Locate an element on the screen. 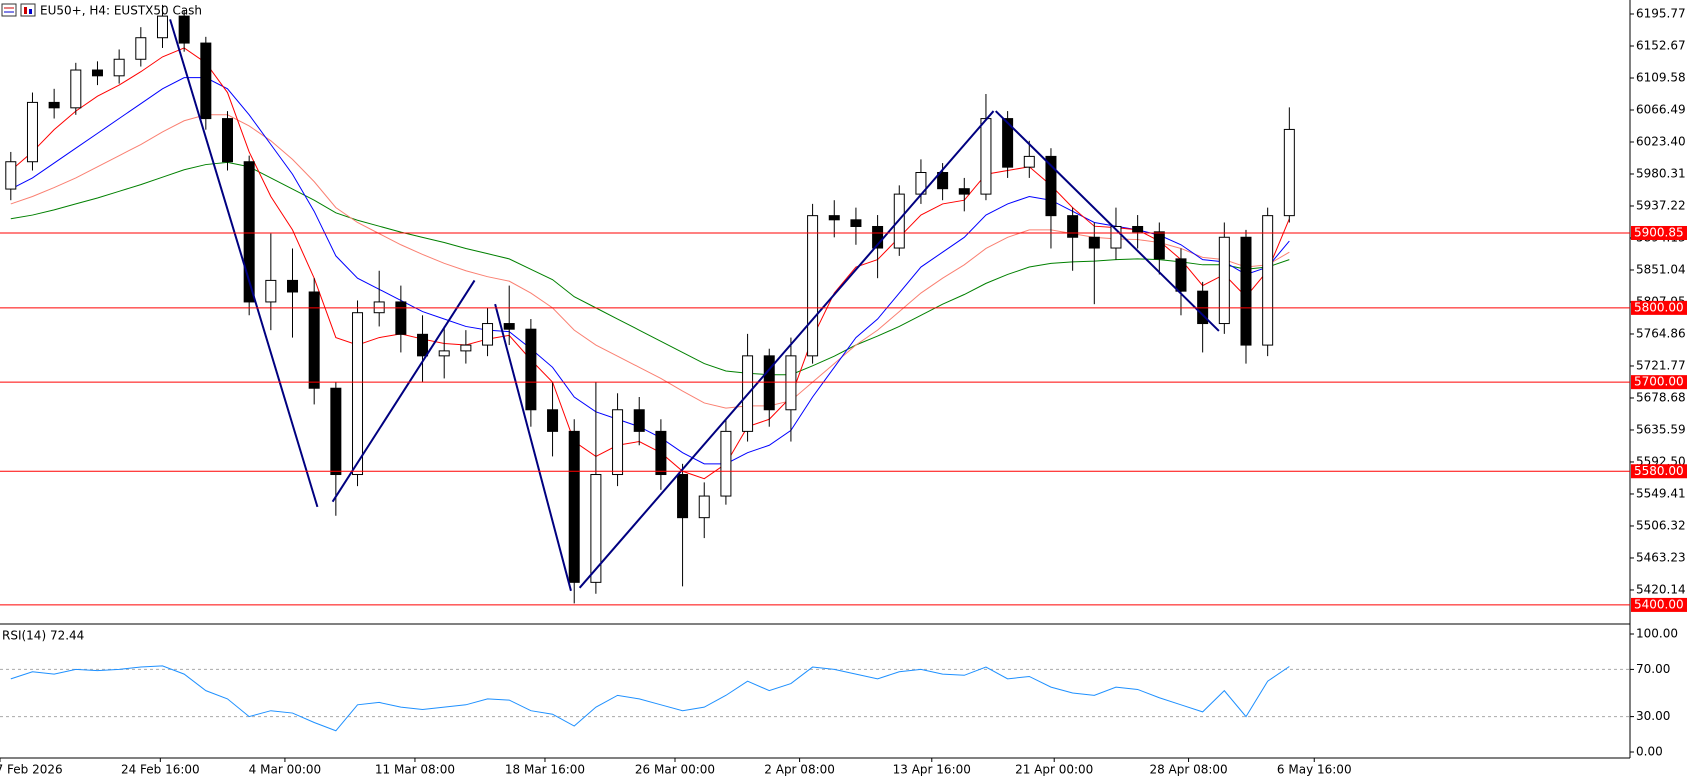 The image size is (1690, 778). y-tick-label: 5721.77 is located at coordinates (1661, 365).